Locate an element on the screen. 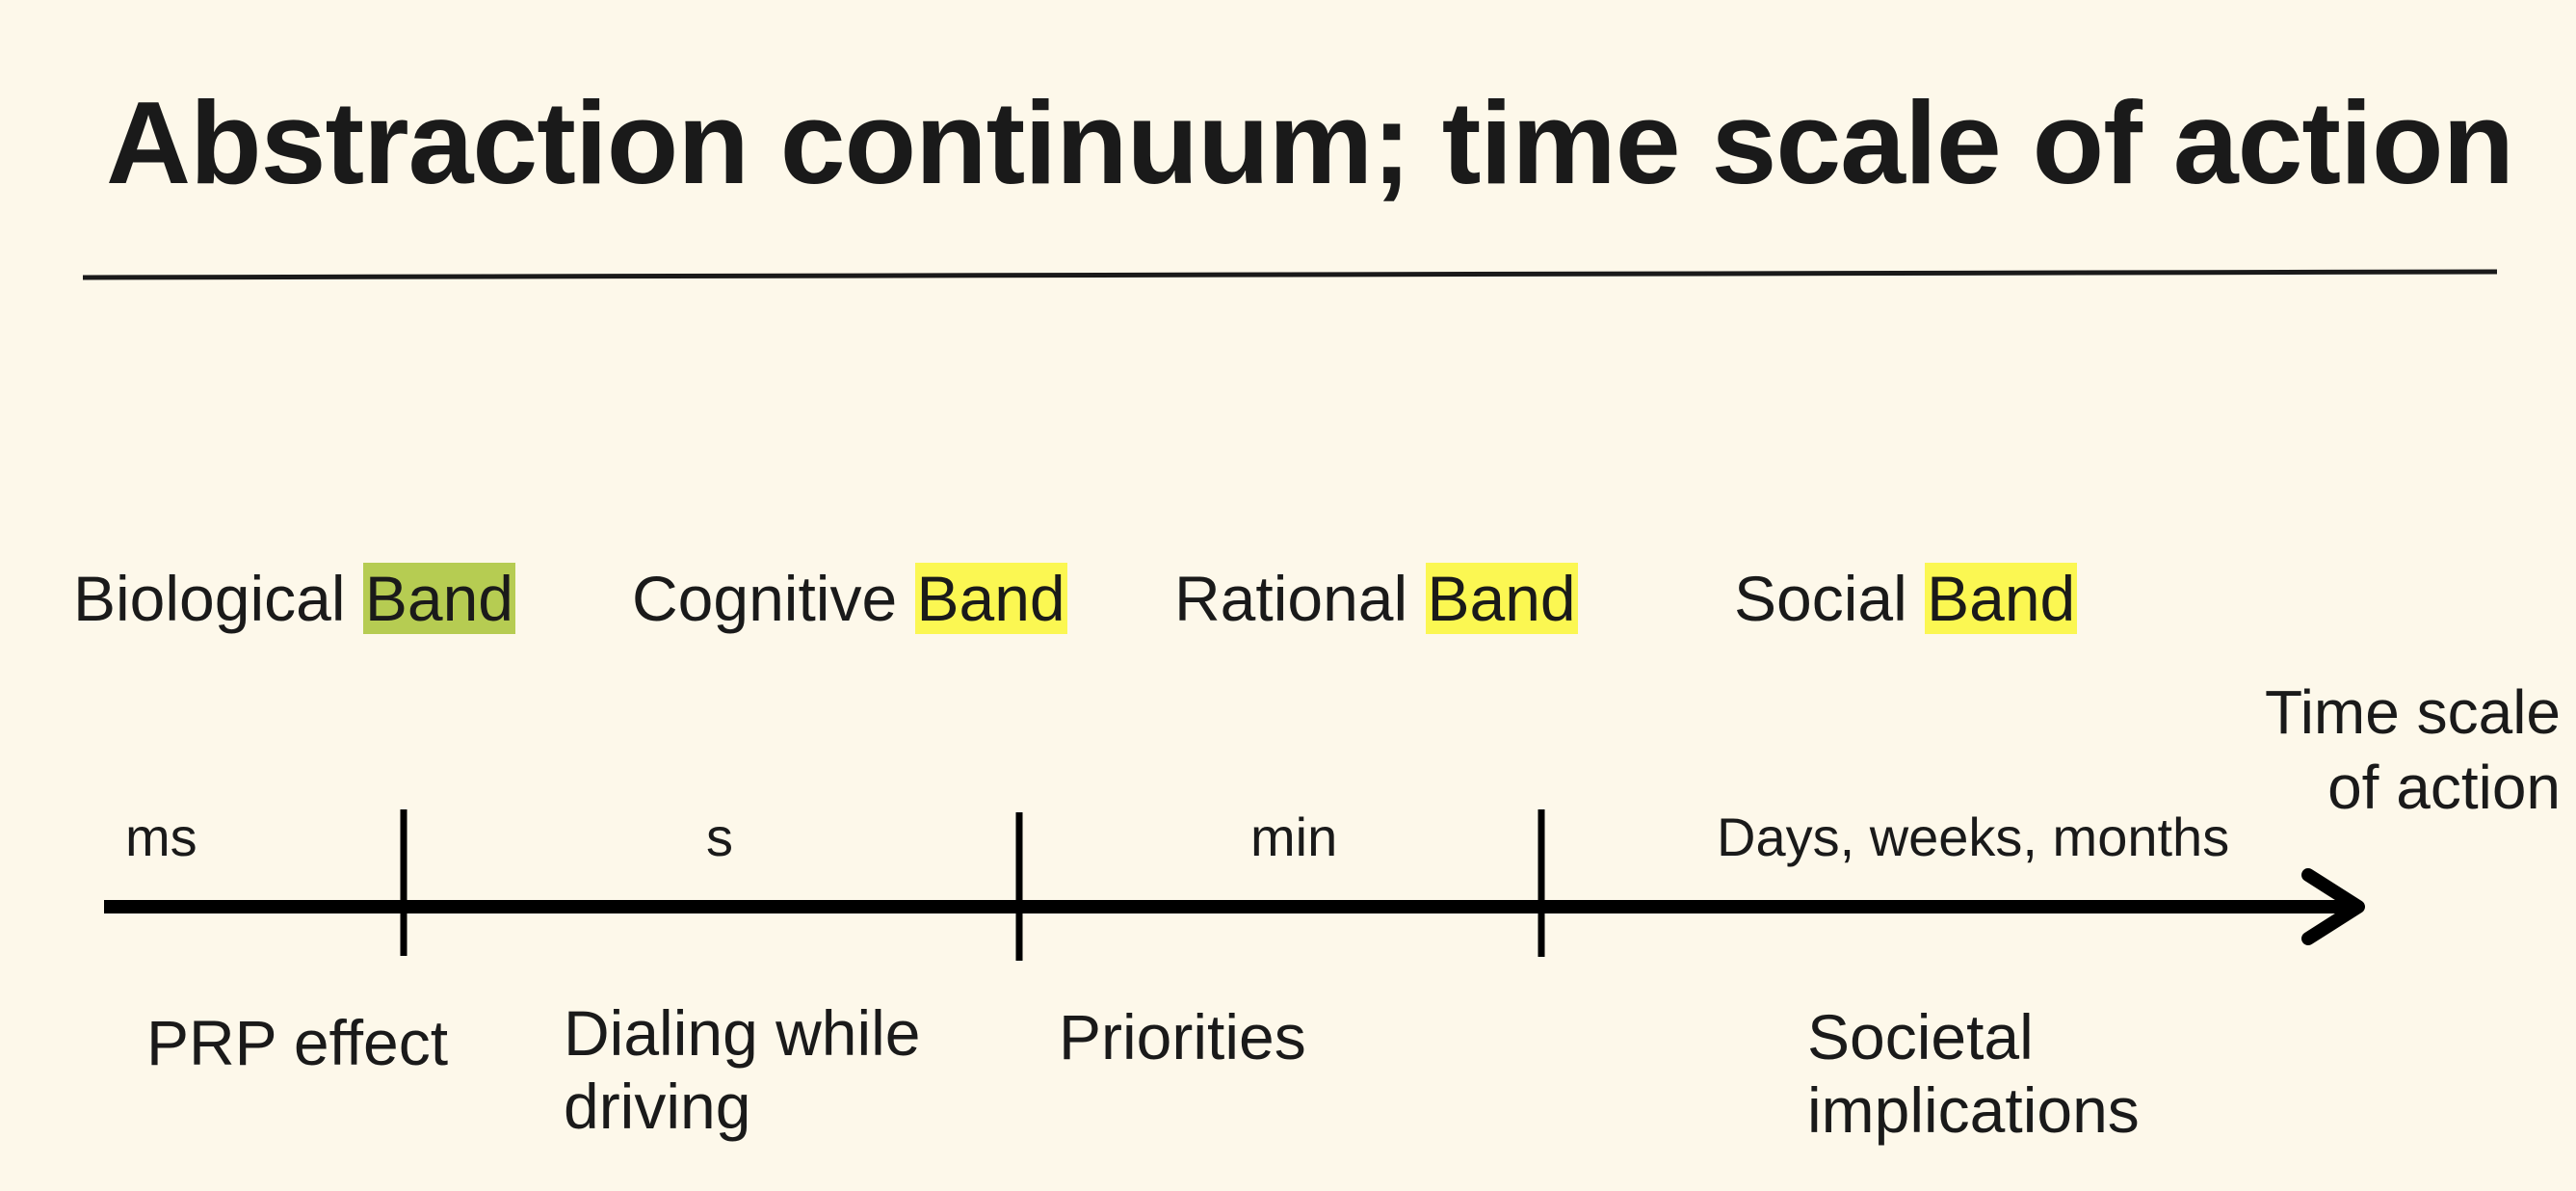 Image resolution: width=2576 pixels, height=1191 pixels. example-line-1: Priorities is located at coordinates (1182, 1037).